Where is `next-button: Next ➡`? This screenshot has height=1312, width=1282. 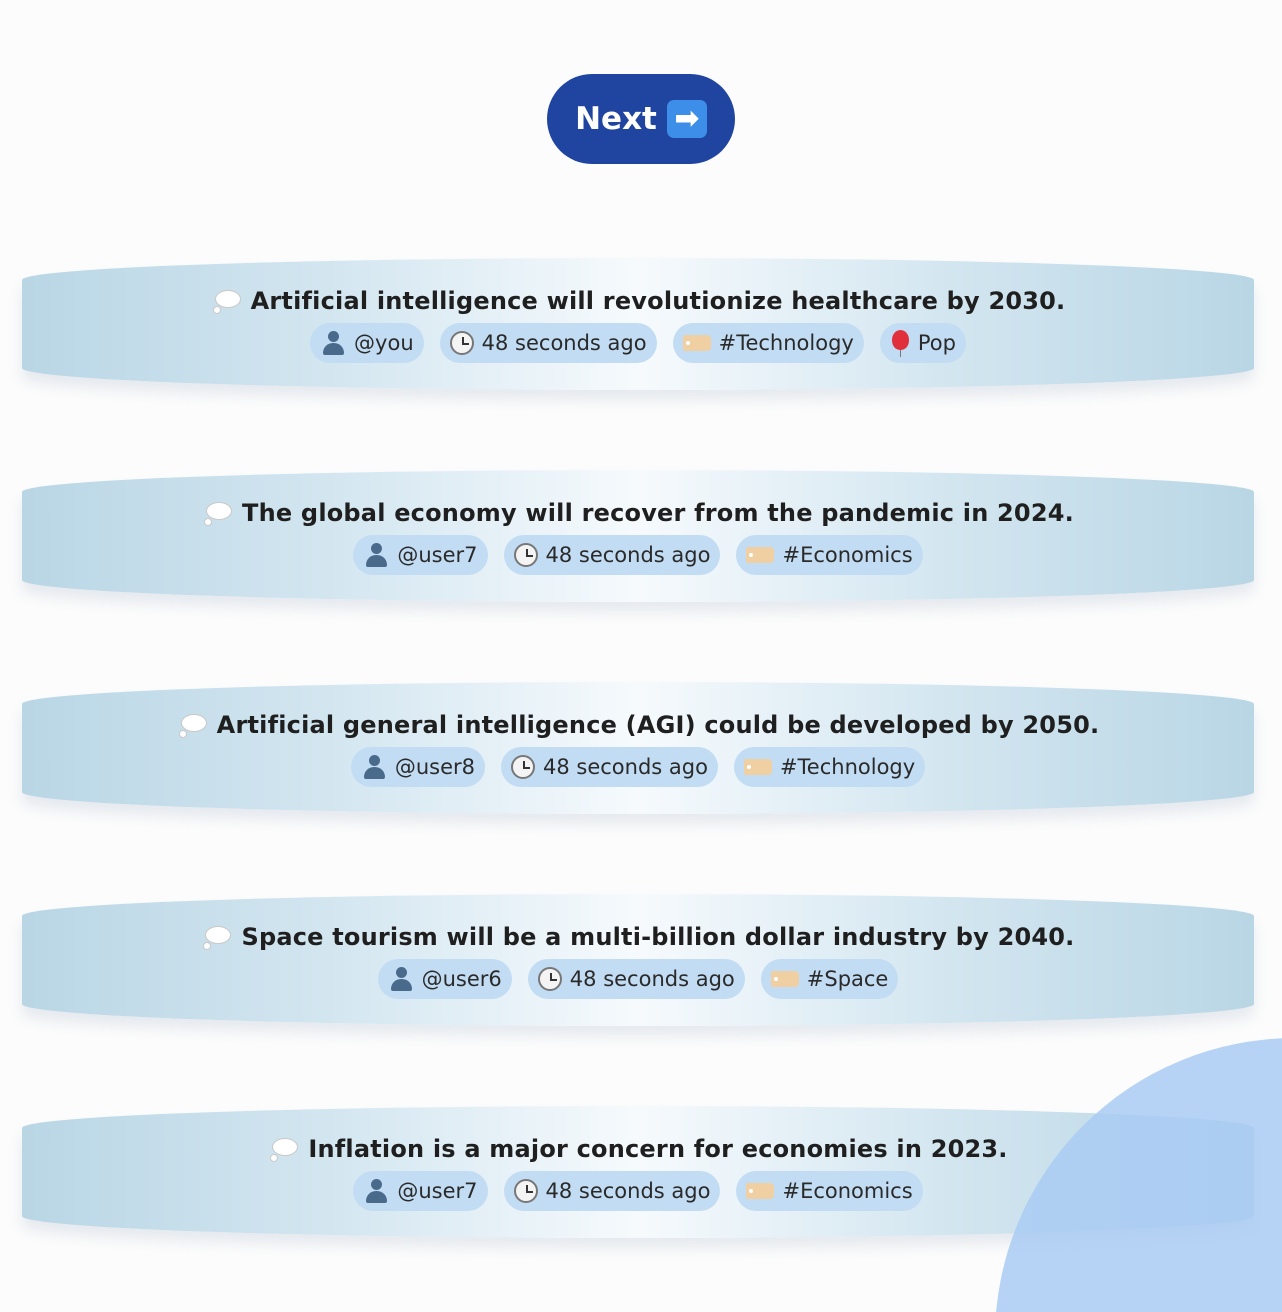 next-button: Next ➡ is located at coordinates (641, 119).